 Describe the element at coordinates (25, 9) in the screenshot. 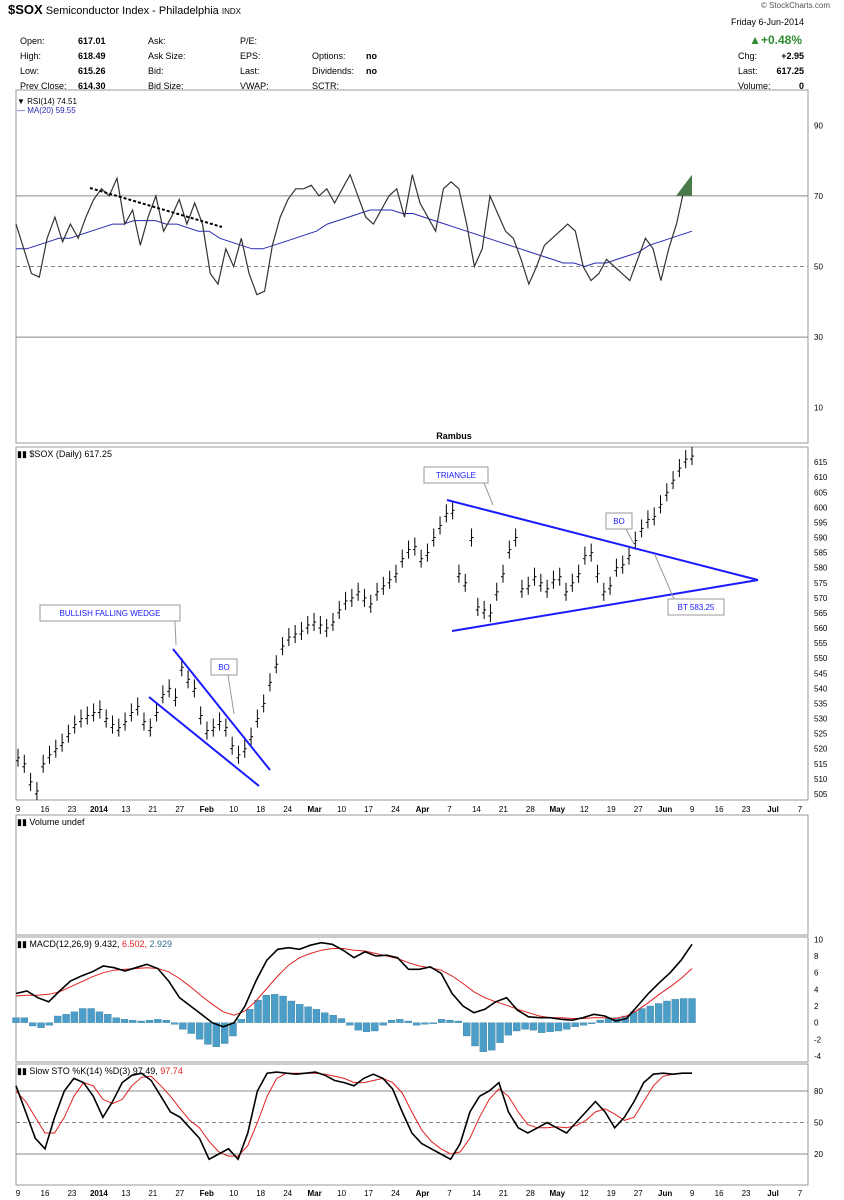

I see `symbol: $SOX` at that location.